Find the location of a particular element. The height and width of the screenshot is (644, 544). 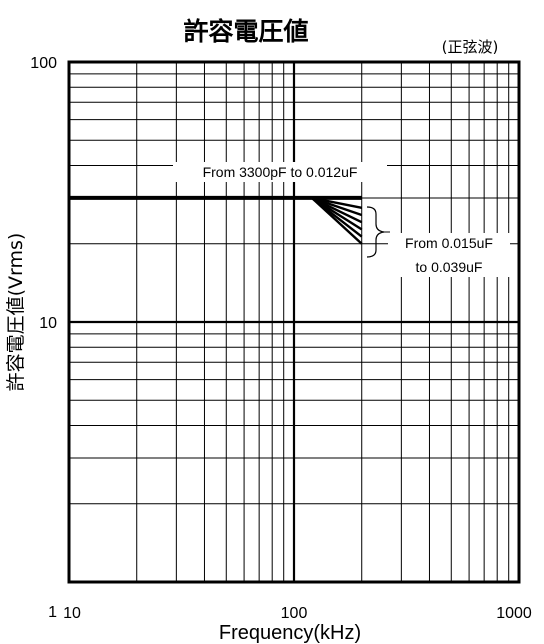

annotation-range-2-line2: to 0.039uF is located at coordinates (449, 267).